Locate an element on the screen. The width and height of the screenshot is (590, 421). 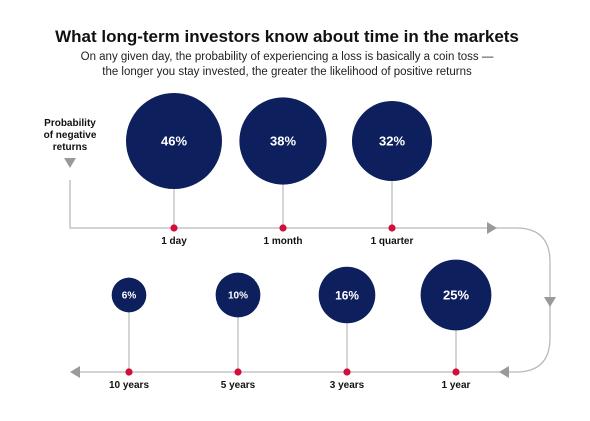
period-label-5-years: 5 years is located at coordinates (238, 385).